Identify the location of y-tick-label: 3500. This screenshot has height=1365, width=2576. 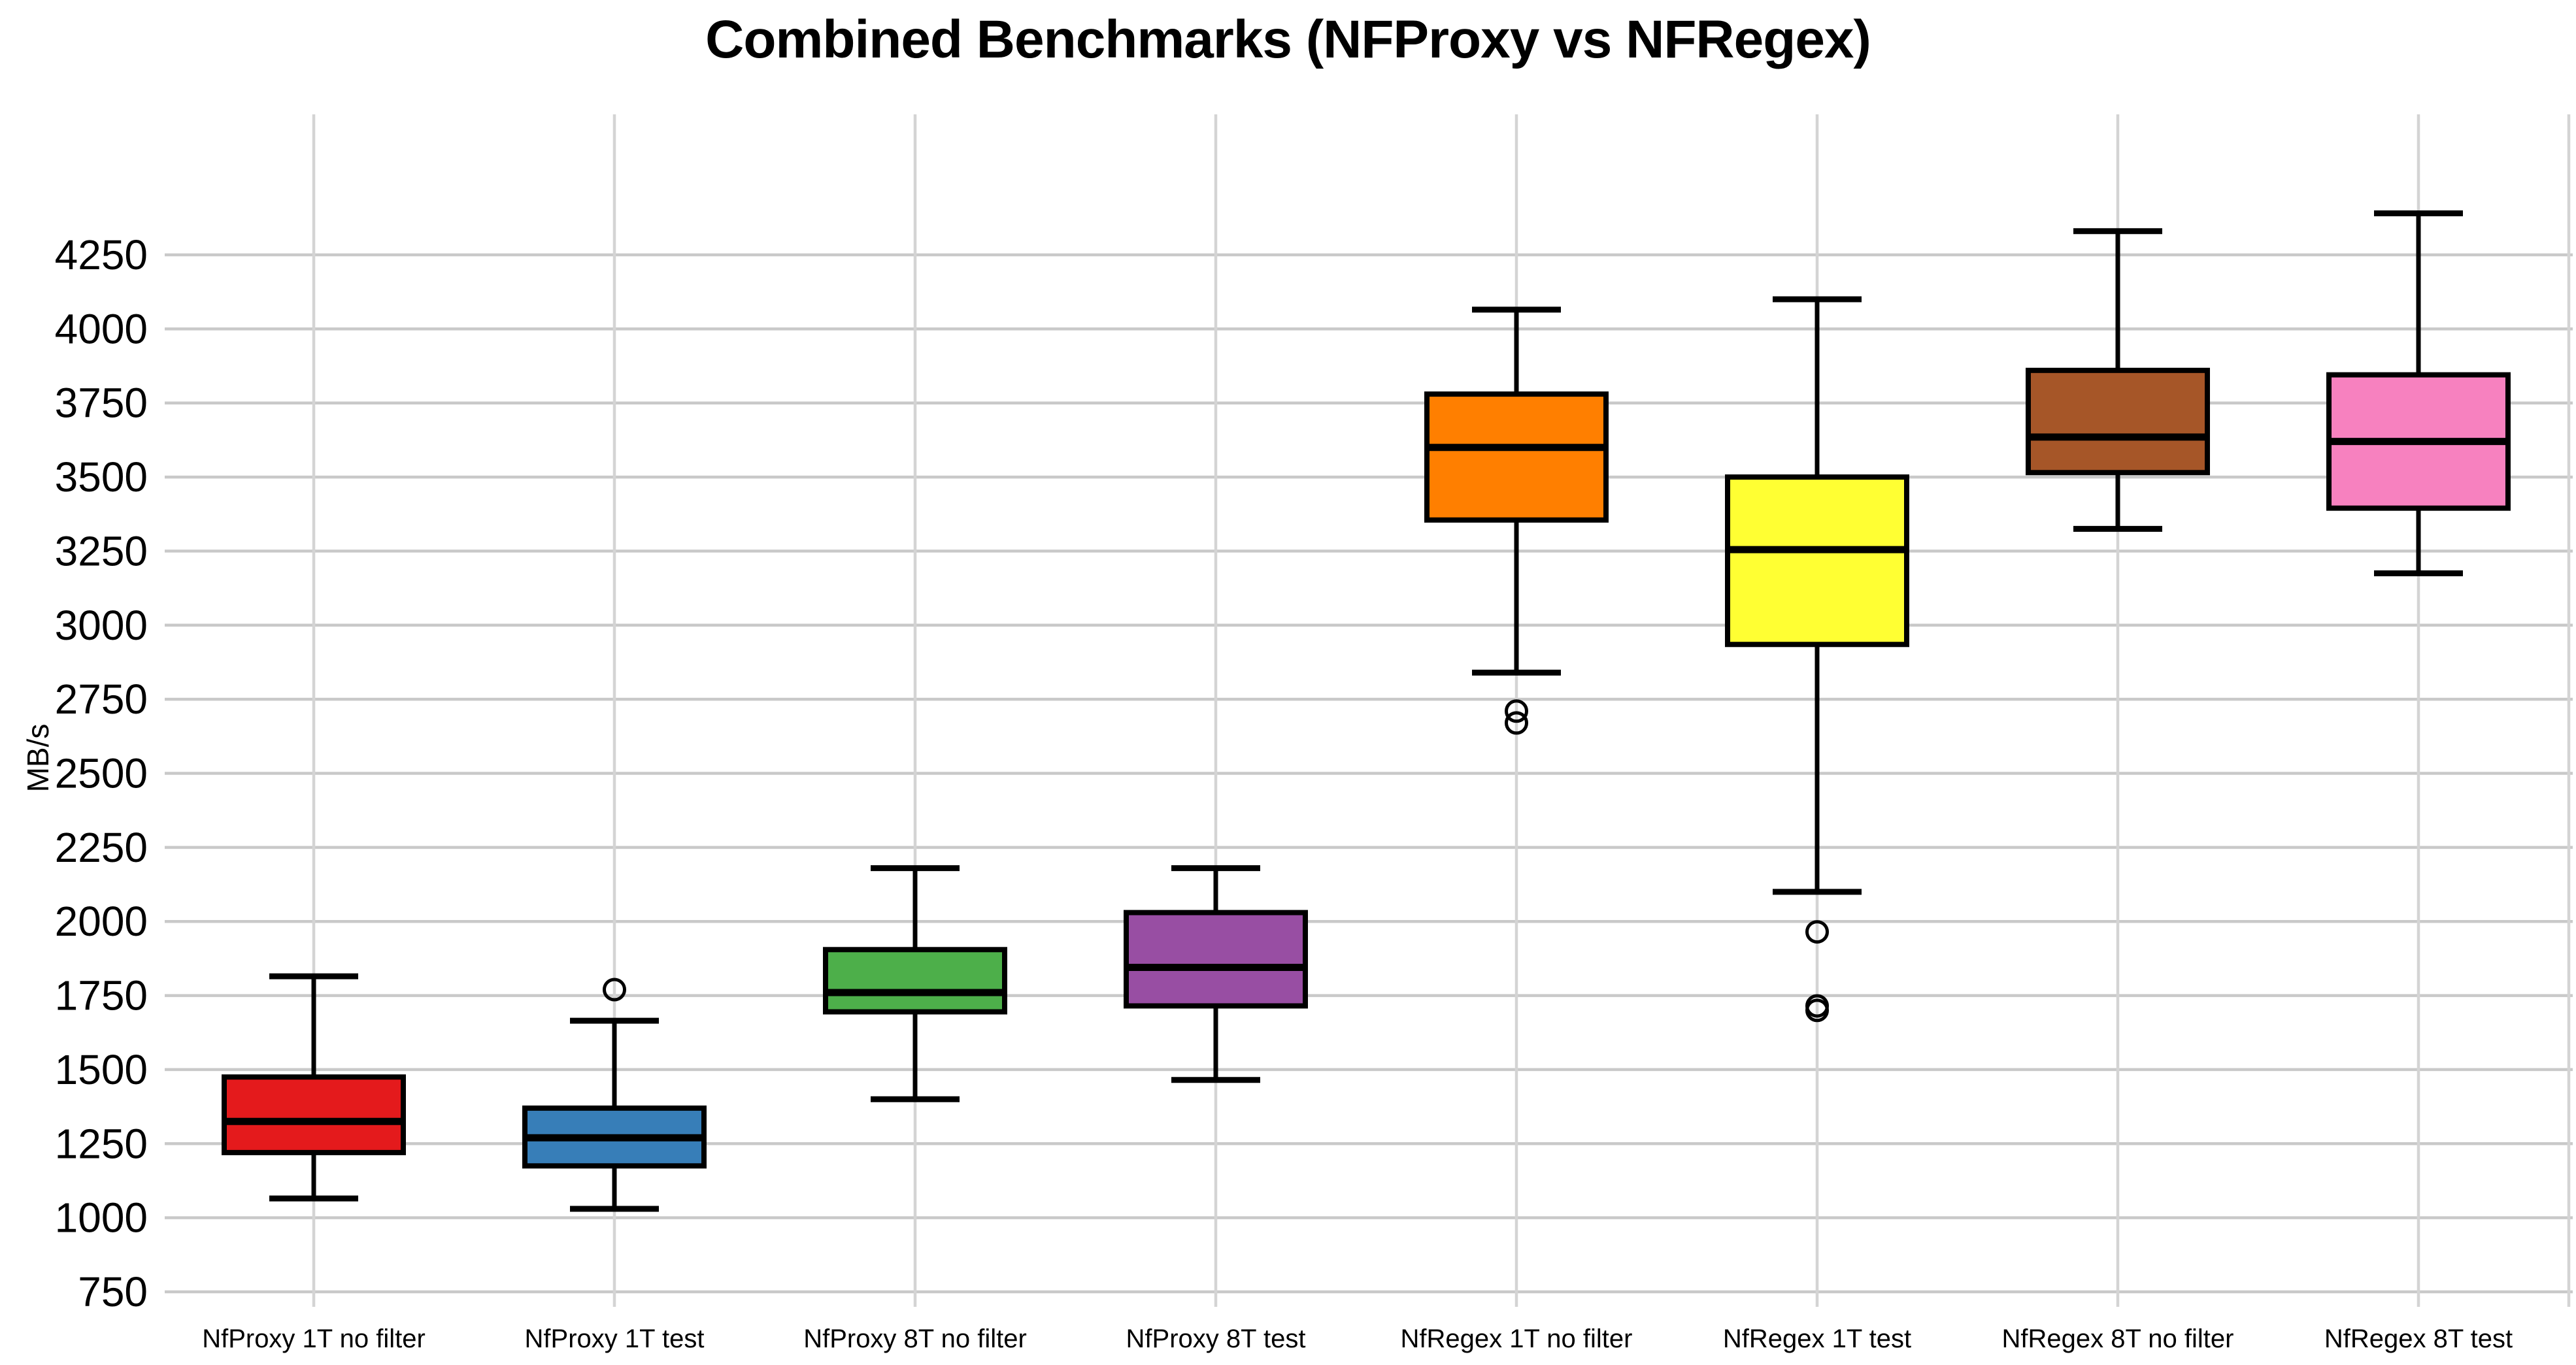
(101, 477).